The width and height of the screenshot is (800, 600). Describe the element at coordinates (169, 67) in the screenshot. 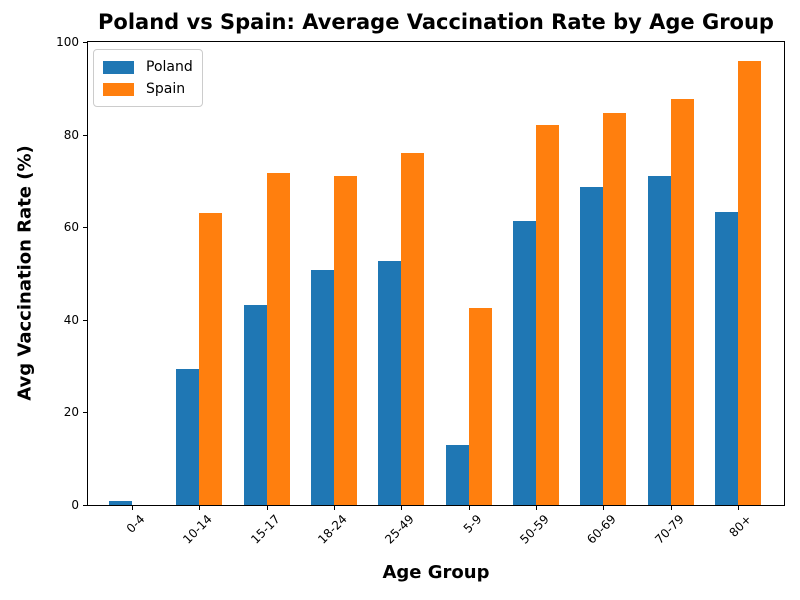

I see `legend-label: Poland` at that location.